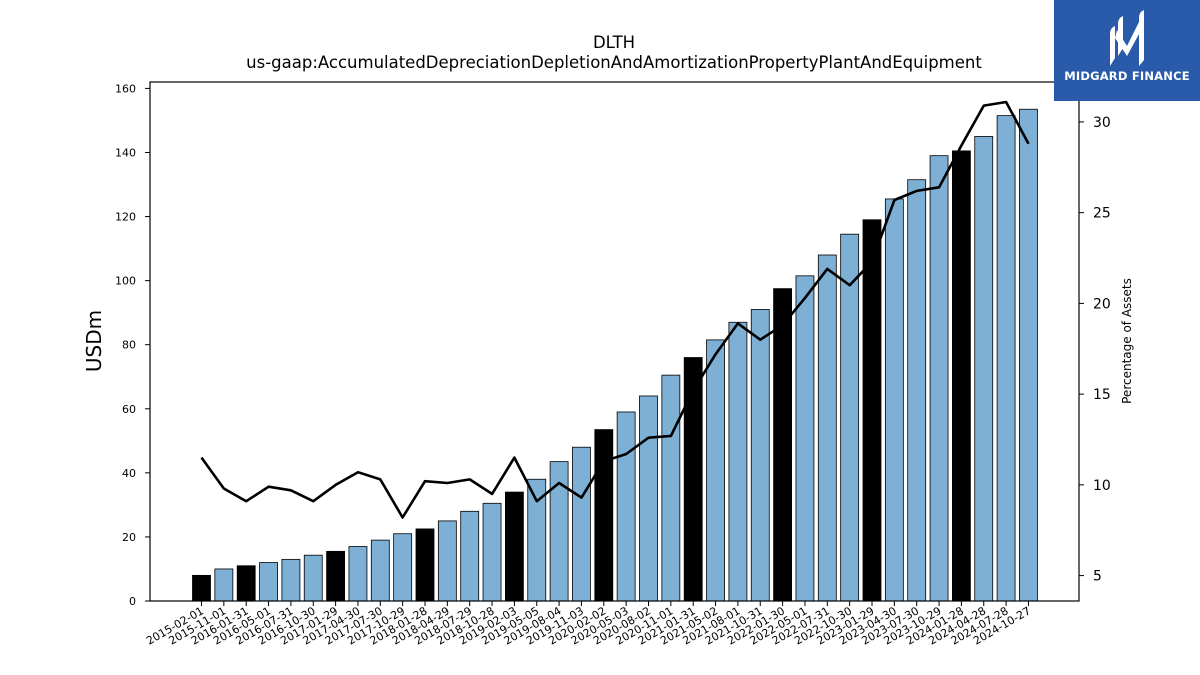 The width and height of the screenshot is (1200, 675). Describe the element at coordinates (1097, 577) in the screenshot. I see `y-right-tick-label: 5` at that location.